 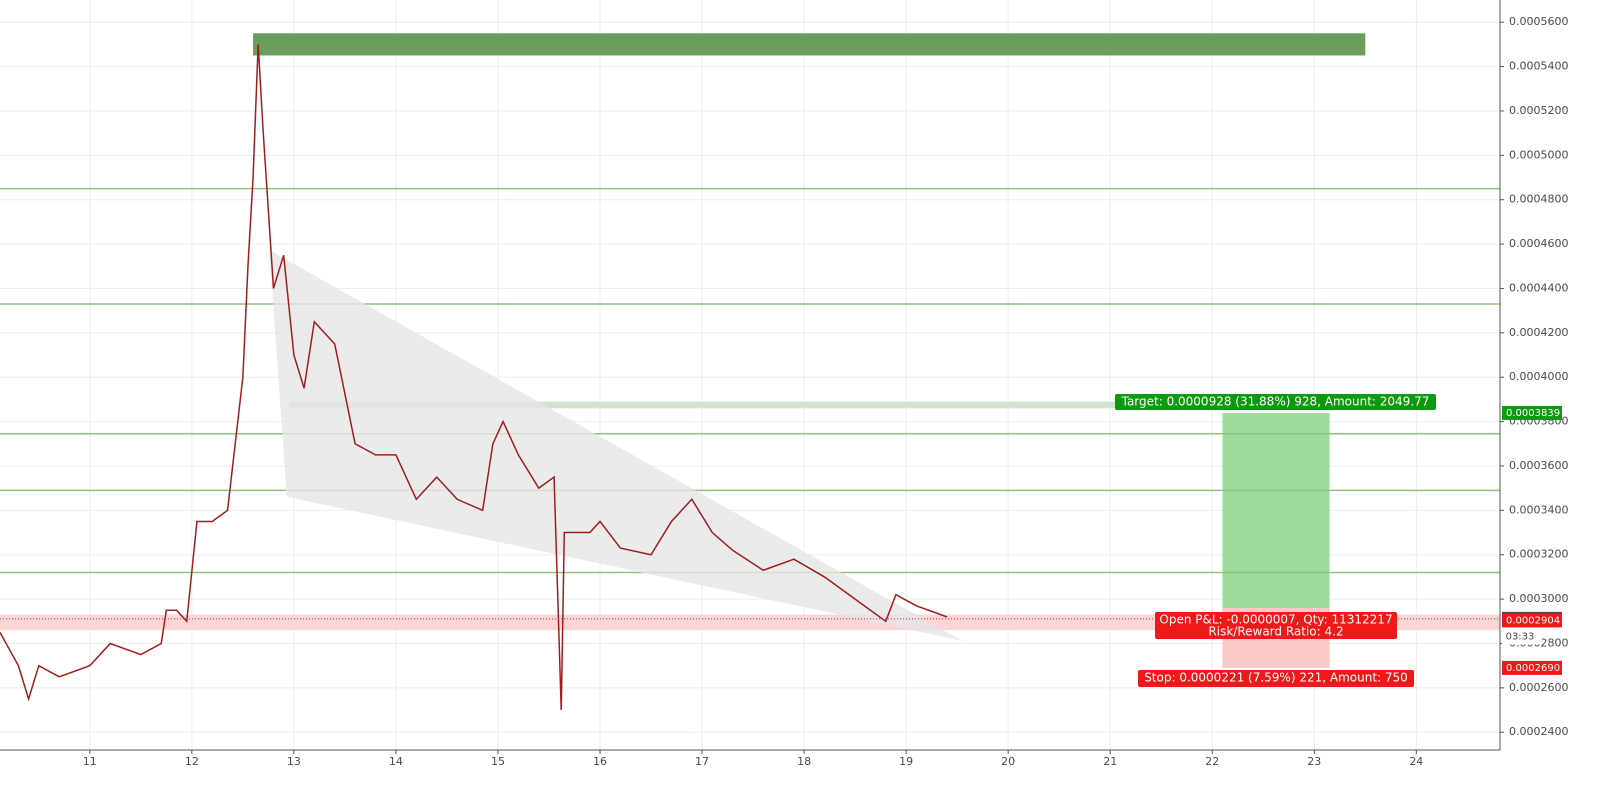 I want to click on y-tick-label: 0.0002400, so click(x=1539, y=731).